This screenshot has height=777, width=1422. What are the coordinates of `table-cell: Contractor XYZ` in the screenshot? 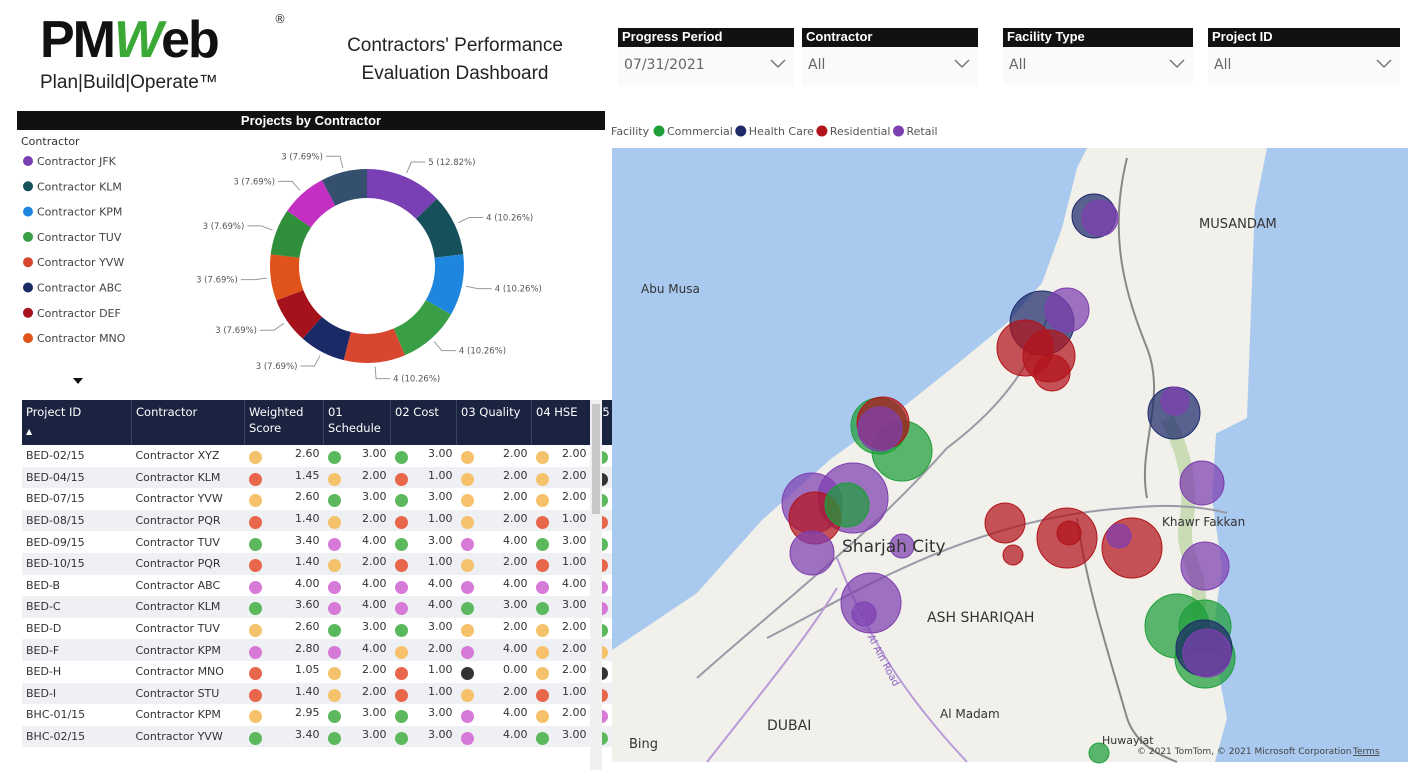 It's located at (188, 456).